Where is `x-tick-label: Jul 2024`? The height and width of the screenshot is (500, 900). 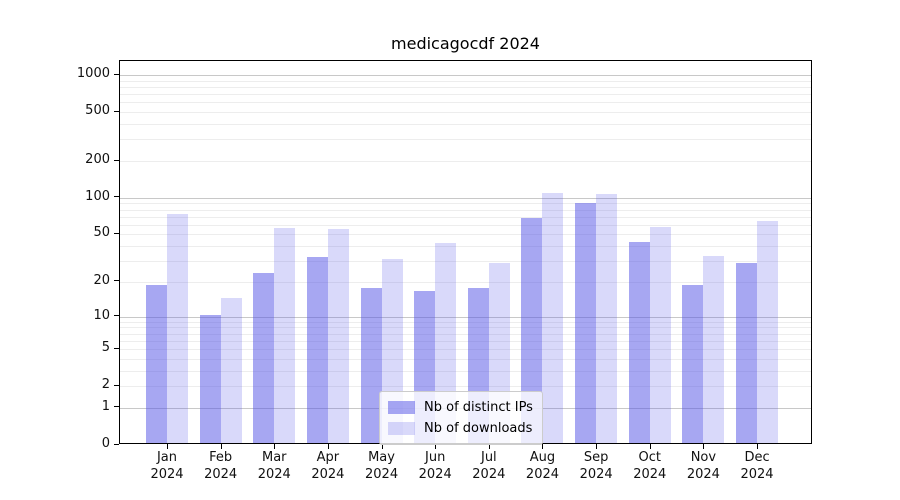 x-tick-label: Jul 2024 is located at coordinates (489, 466).